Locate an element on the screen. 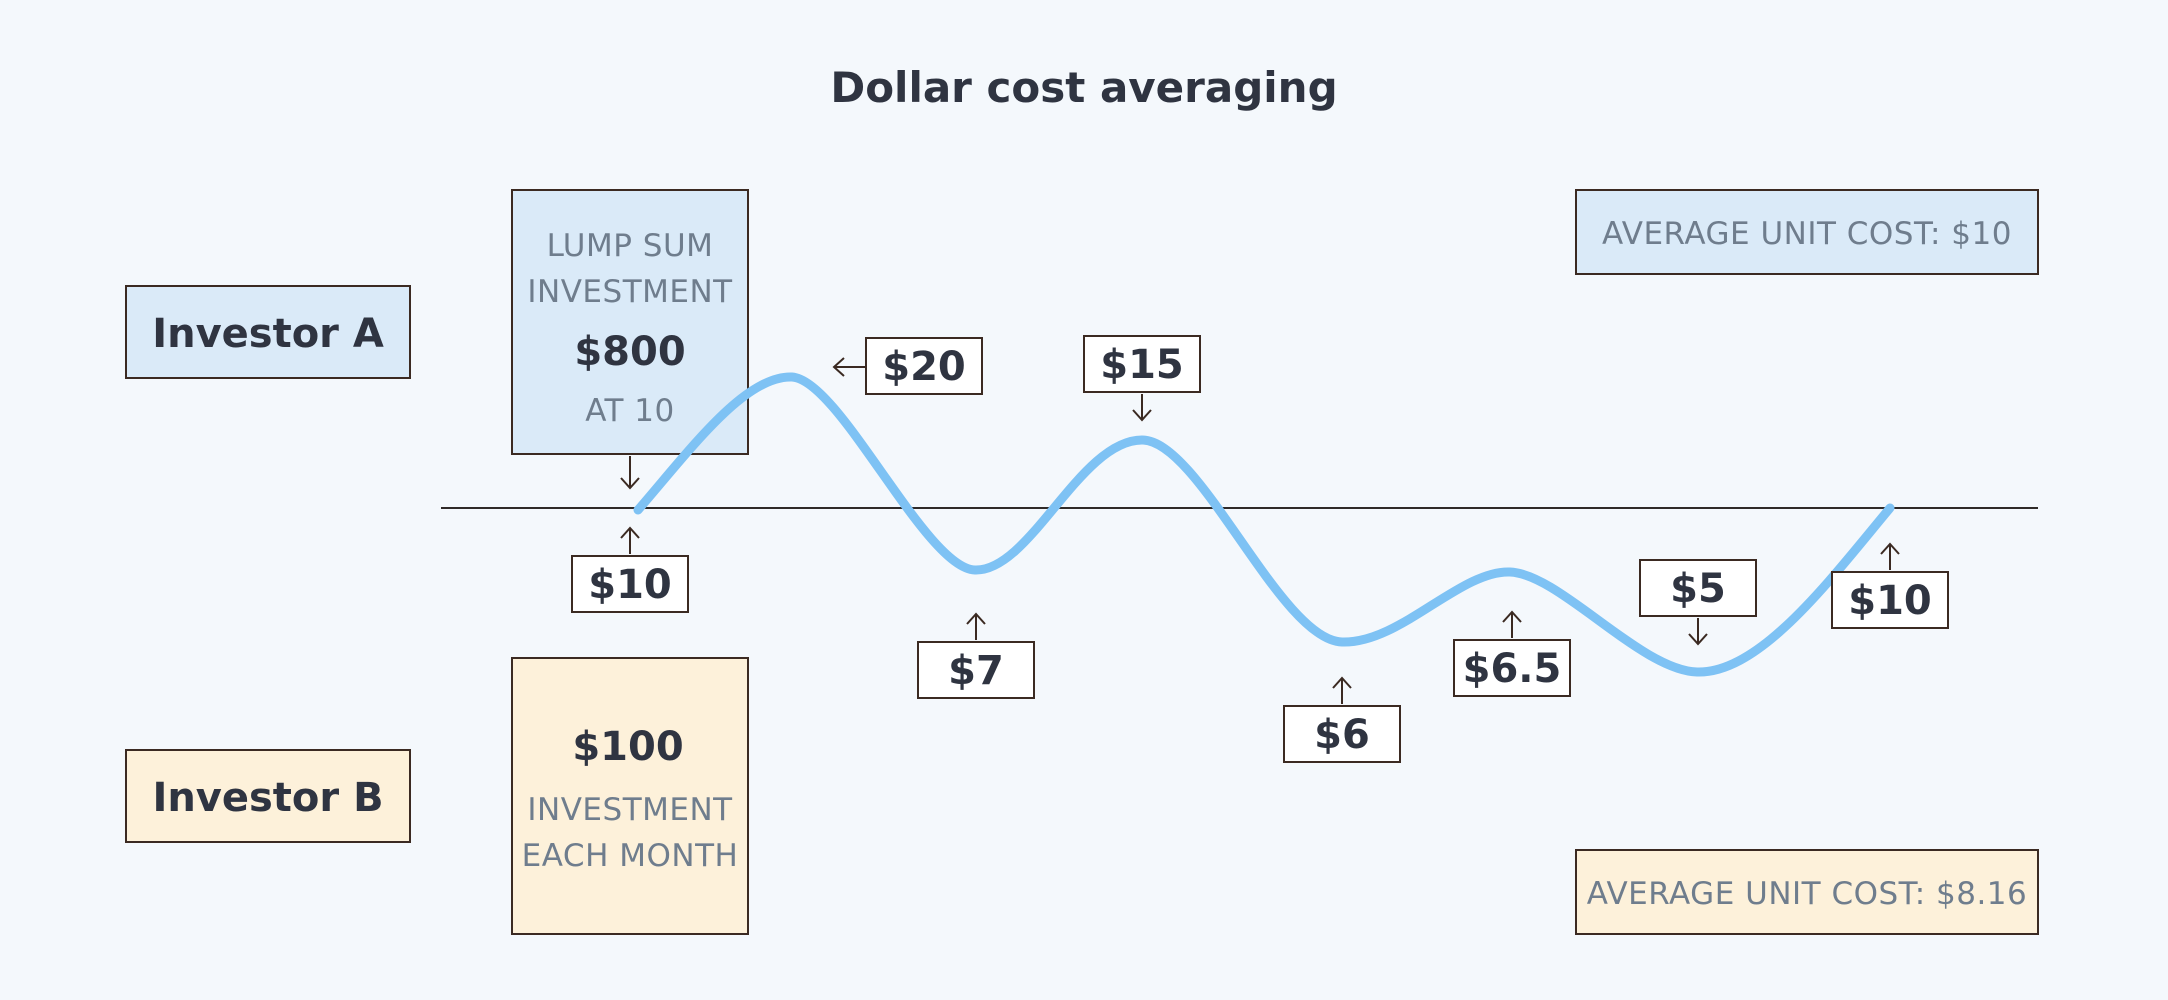 The width and height of the screenshot is (2168, 1000). investor-b-average: AVERAGE UNIT COST: $8.16 is located at coordinates (1807, 894).